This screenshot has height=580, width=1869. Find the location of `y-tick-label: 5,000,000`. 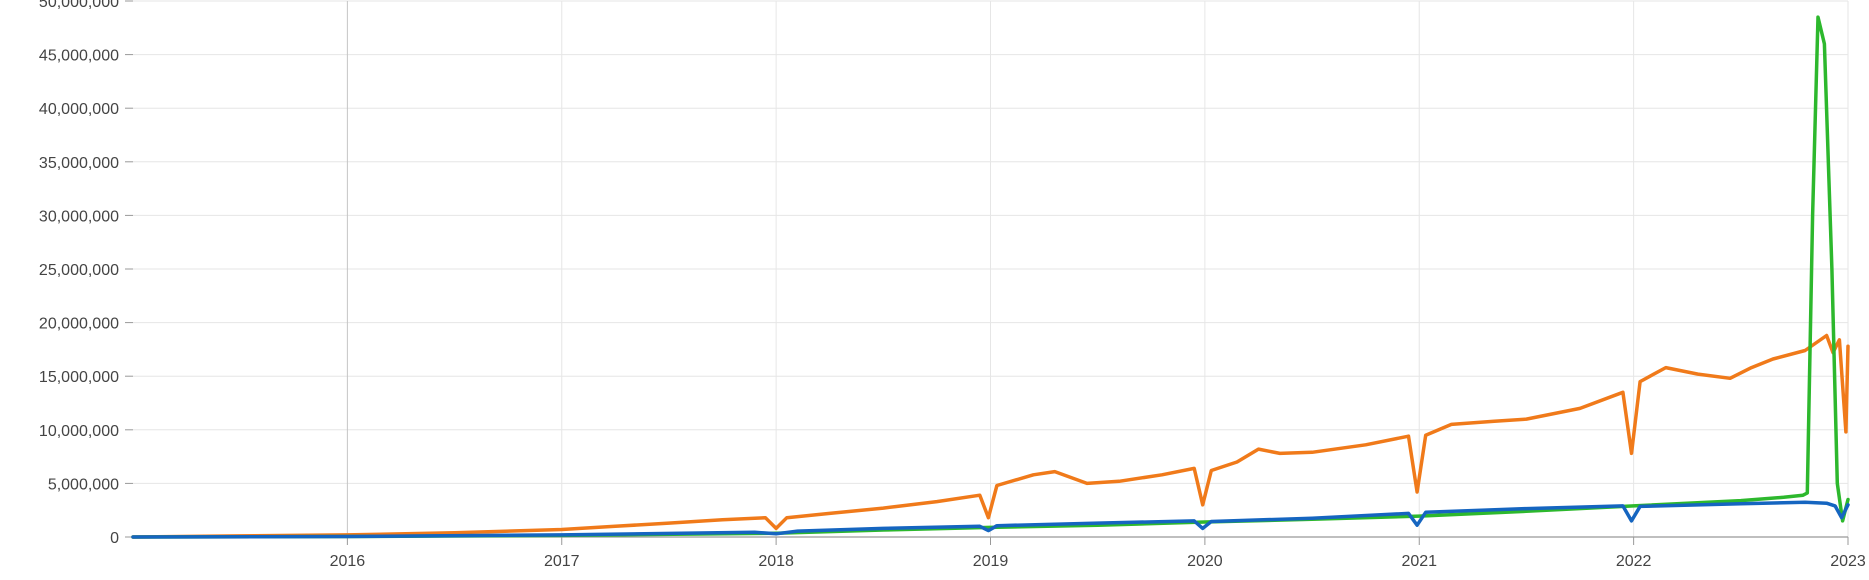

y-tick-label: 5,000,000 is located at coordinates (83, 484).